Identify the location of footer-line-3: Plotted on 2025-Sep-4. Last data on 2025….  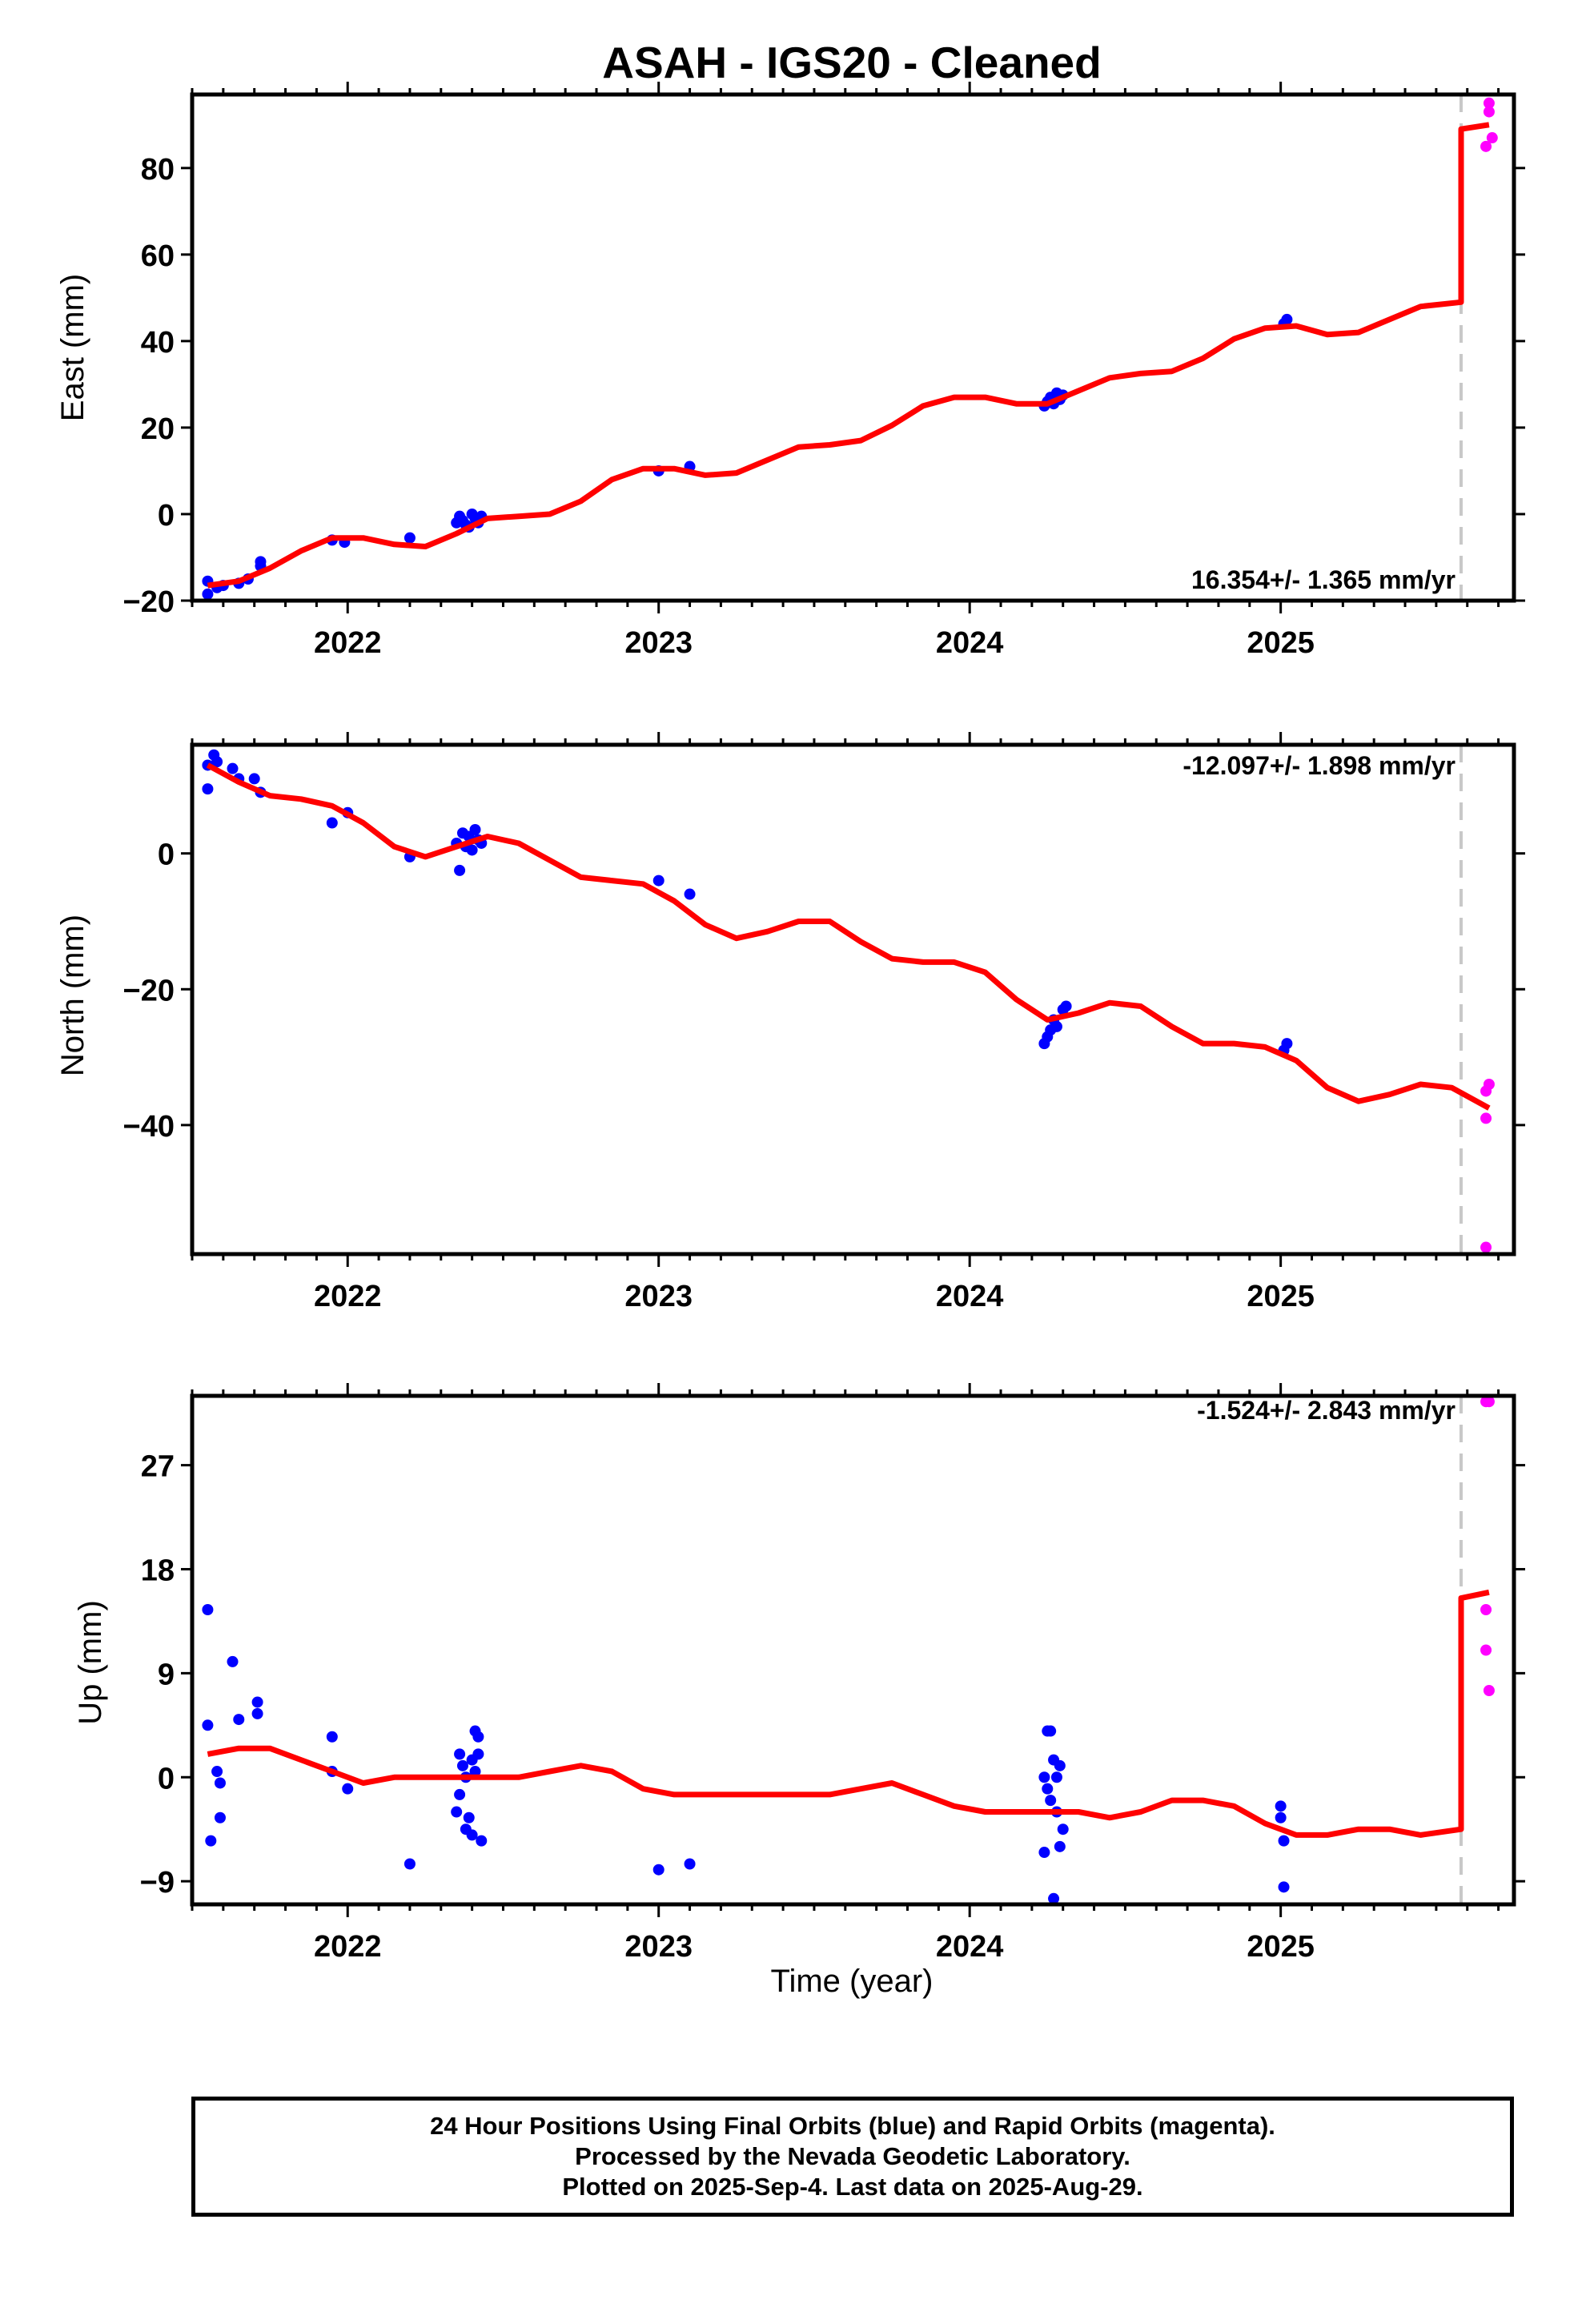
(852, 2187).